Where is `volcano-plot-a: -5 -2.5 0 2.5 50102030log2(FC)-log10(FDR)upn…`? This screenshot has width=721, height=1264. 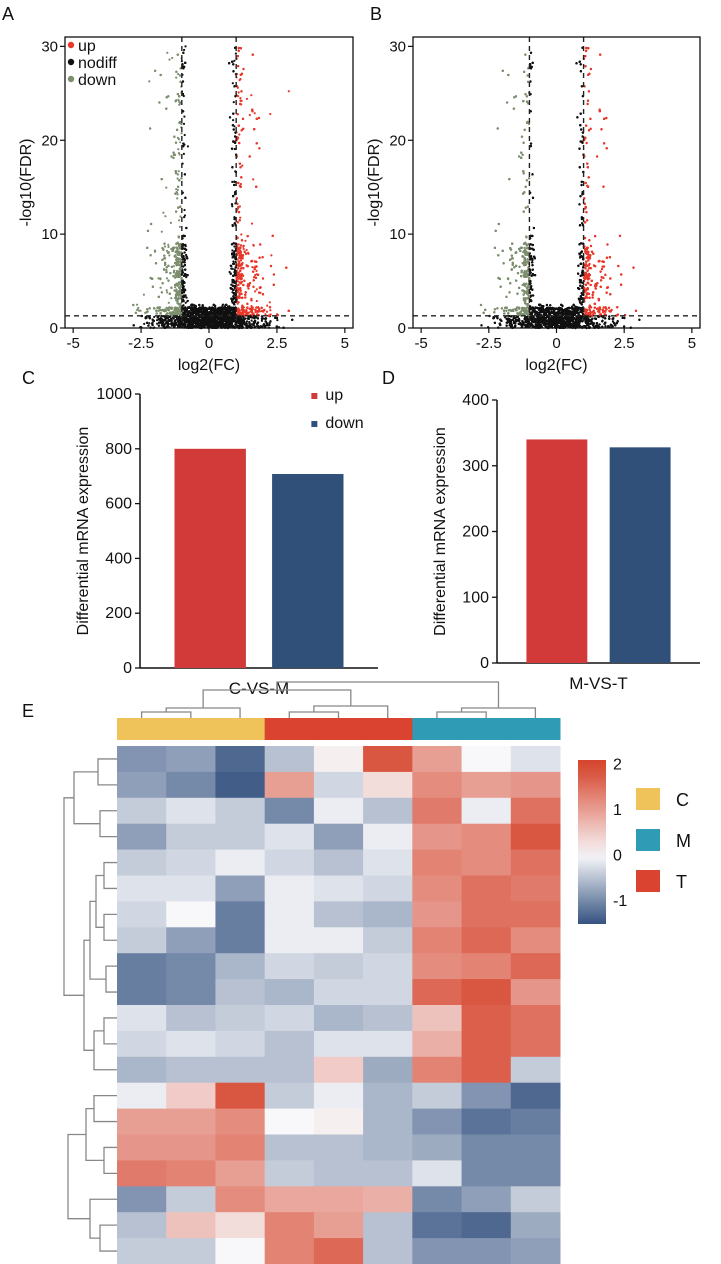
volcano-plot-a: -5 -2.5 0 2.5 50102030log2(FC)-log10(FDR)upn… is located at coordinates (186, 205).